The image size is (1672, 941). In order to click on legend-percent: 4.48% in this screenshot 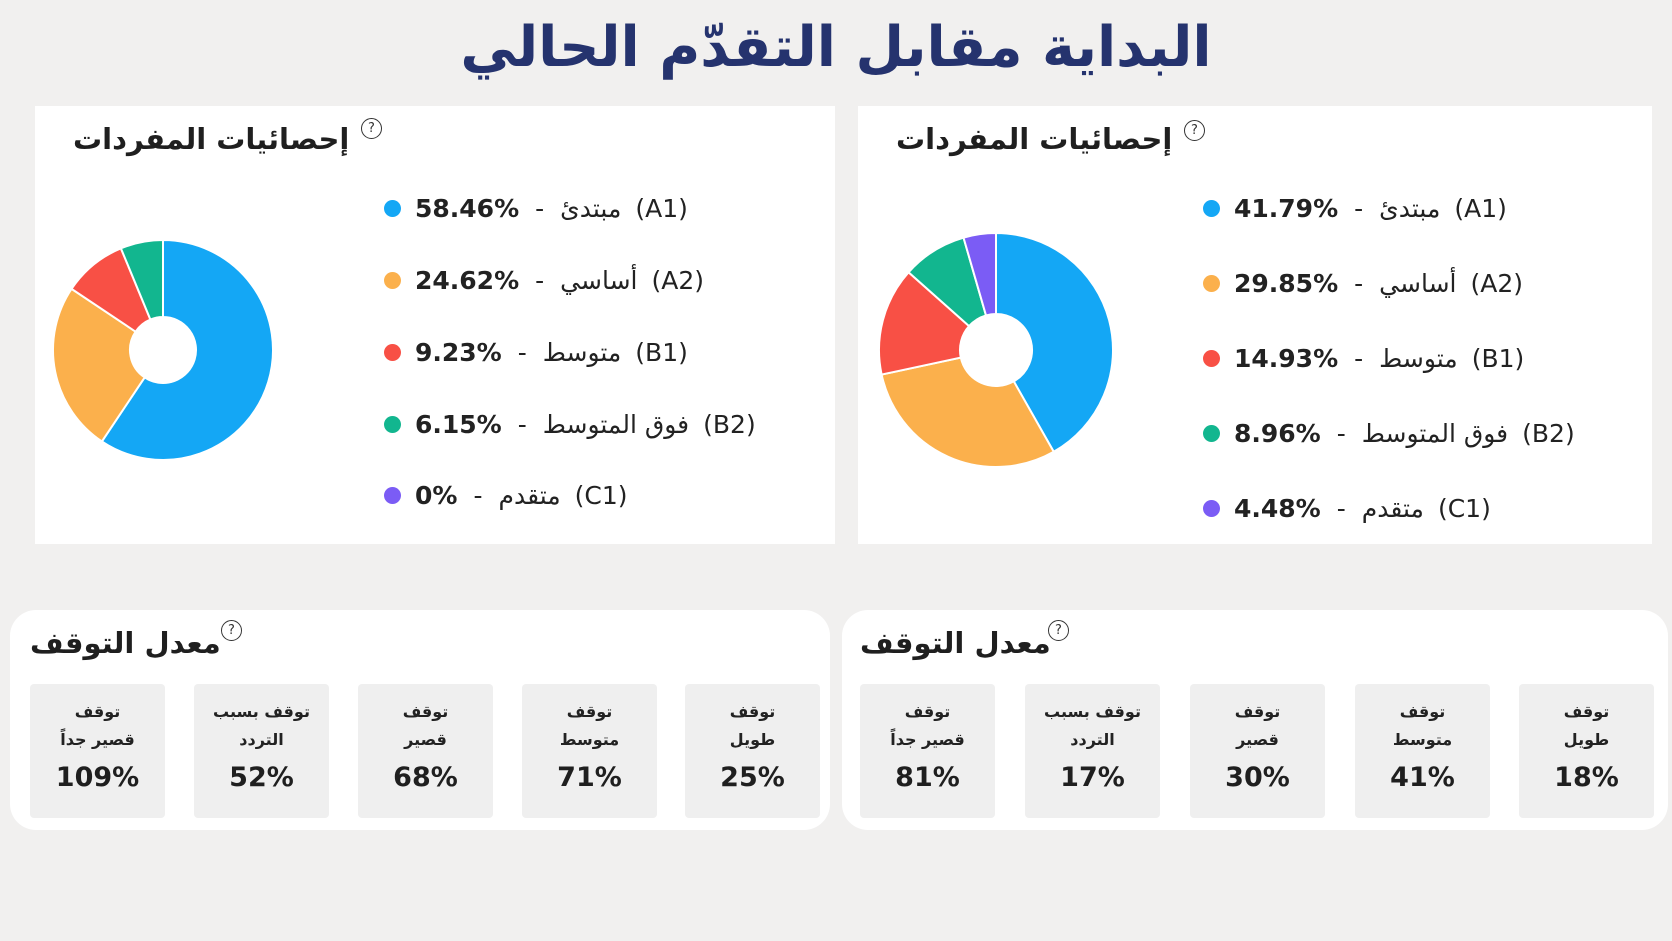, I will do `click(1277, 508)`.